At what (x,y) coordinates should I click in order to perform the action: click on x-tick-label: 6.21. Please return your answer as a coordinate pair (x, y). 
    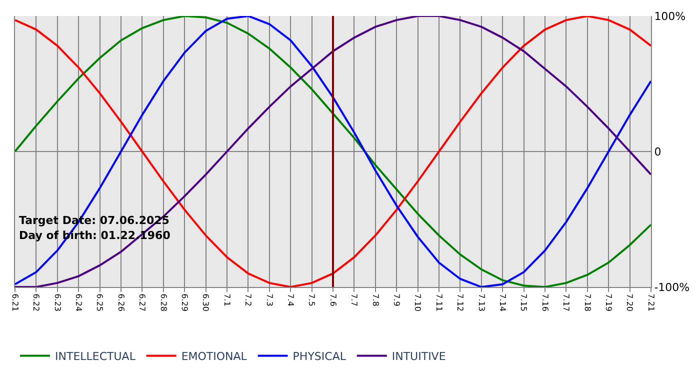
    Looking at the image, I should click on (15, 303).